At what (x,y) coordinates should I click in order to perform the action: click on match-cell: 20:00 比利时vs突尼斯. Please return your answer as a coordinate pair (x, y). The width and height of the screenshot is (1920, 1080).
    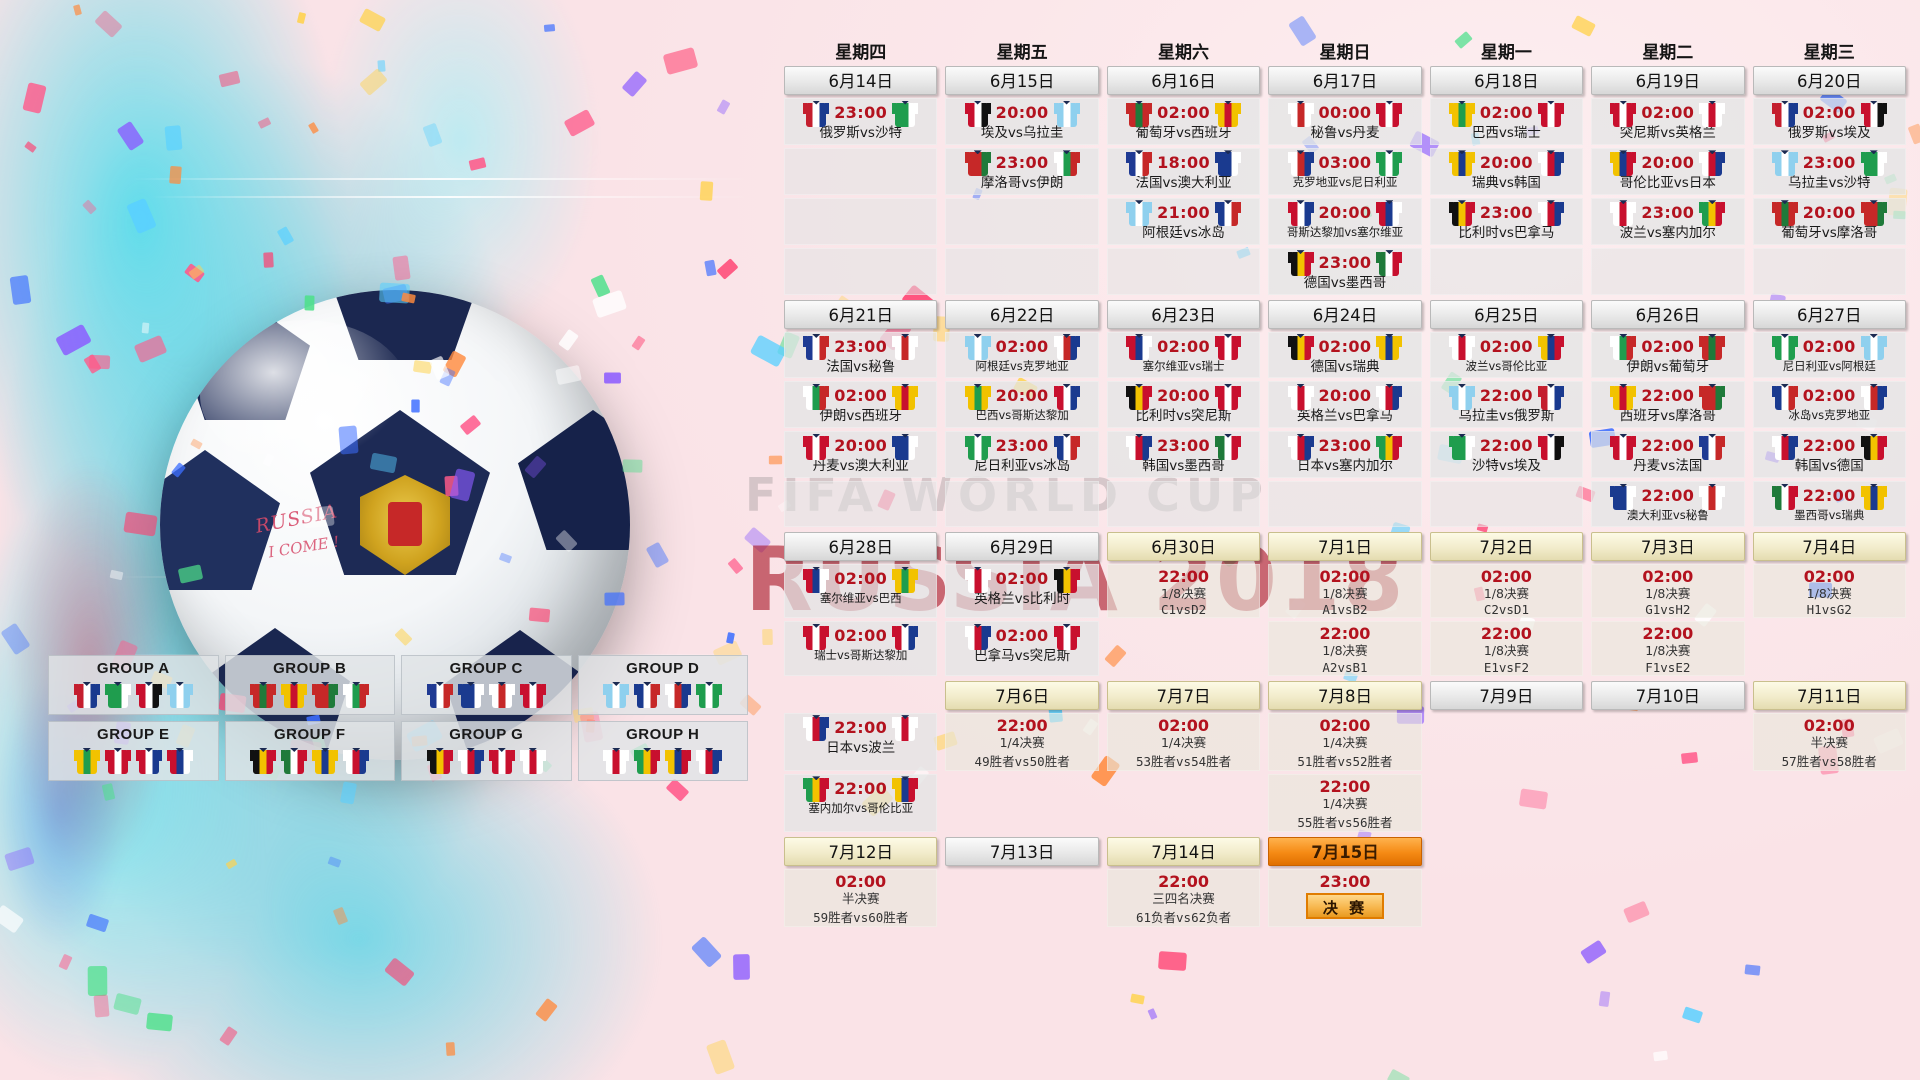
    Looking at the image, I should click on (1183, 405).